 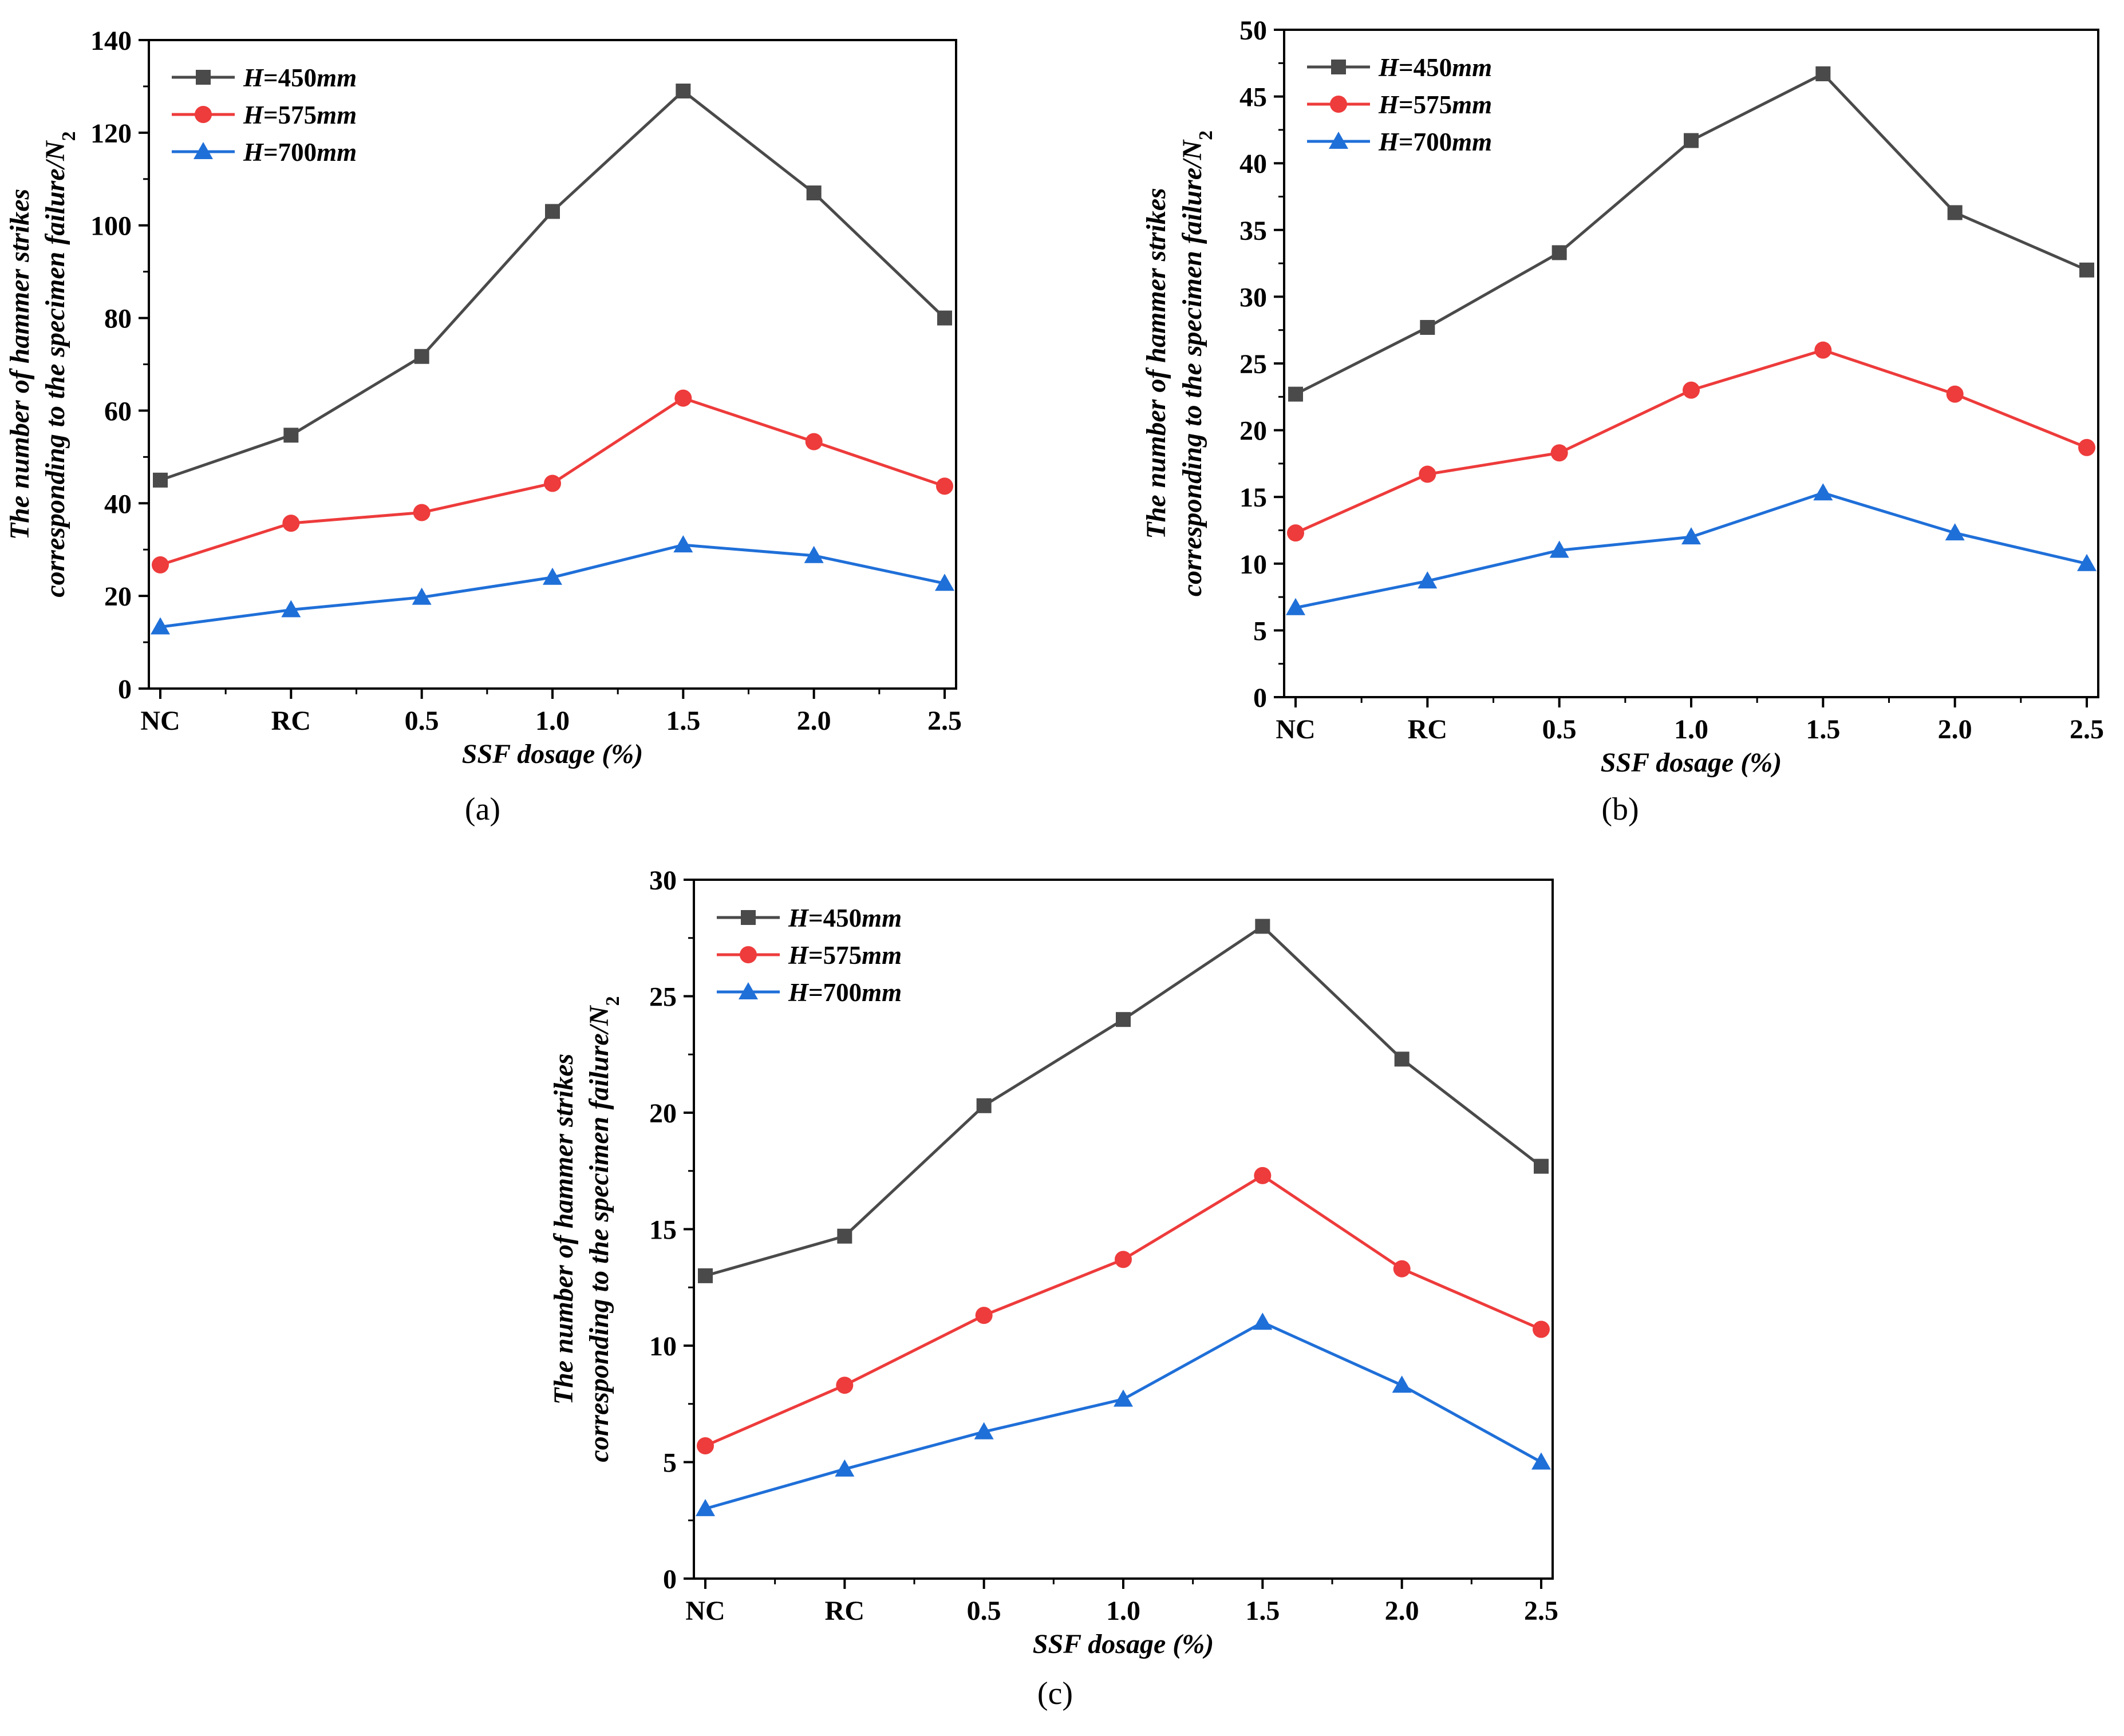 I want to click on y-tick-label: 25, so click(x=663, y=997).